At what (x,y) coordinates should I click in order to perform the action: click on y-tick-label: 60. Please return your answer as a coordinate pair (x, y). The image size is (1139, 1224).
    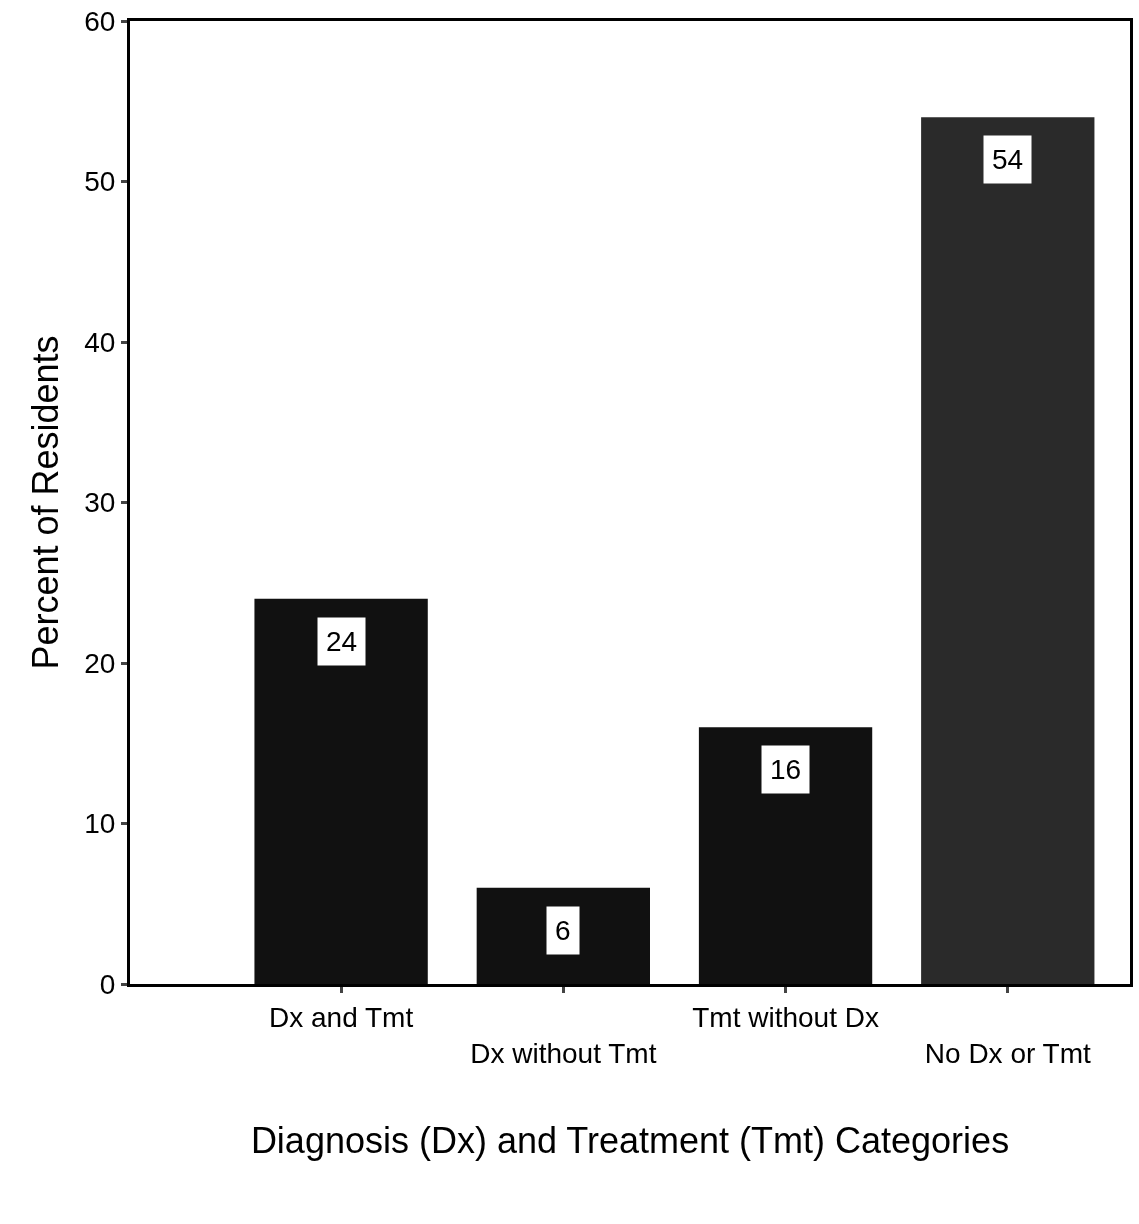
    Looking at the image, I should click on (100, 21).